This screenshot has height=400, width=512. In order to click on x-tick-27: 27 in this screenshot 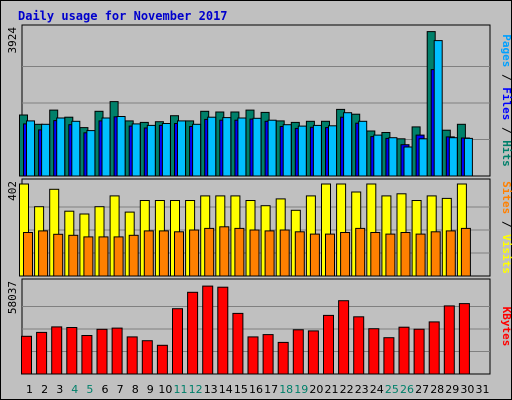, I will do `click(422, 389)`.